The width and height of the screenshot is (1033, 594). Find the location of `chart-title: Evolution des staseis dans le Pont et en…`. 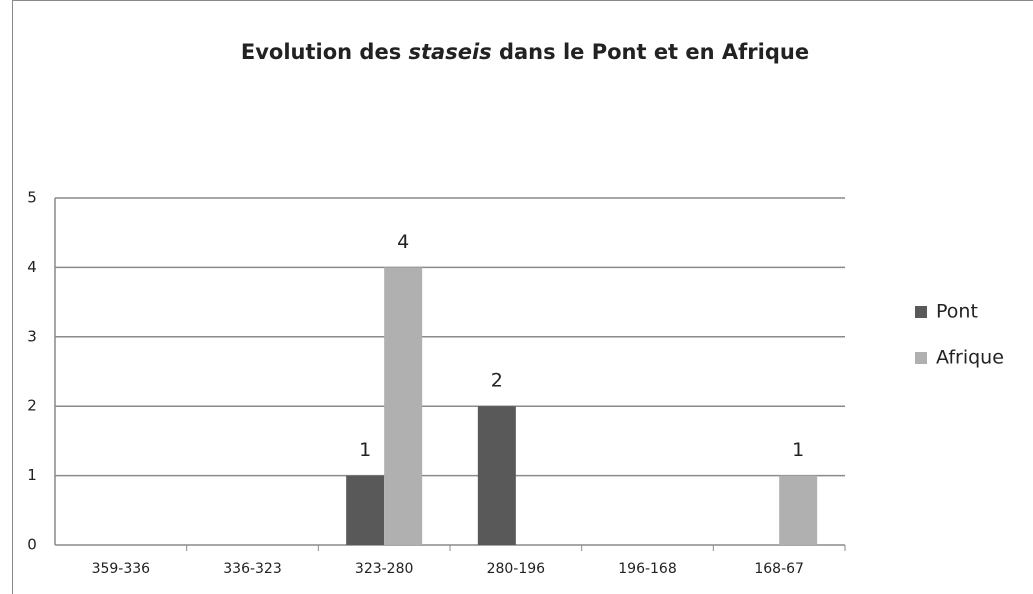

chart-title: Evolution des staseis dans le Pont et en… is located at coordinates (525, 52).